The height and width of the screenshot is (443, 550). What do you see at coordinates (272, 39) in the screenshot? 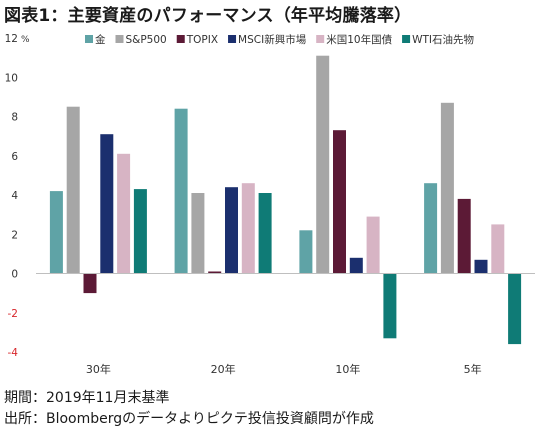
I see `legend-label: MSCI新興市場` at bounding box center [272, 39].